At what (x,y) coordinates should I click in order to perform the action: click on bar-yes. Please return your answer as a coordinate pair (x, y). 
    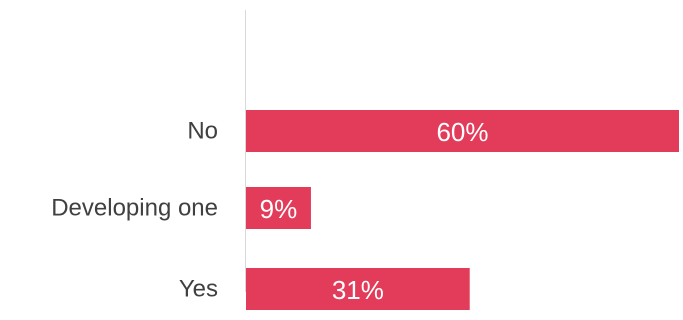
    Looking at the image, I should click on (358, 289).